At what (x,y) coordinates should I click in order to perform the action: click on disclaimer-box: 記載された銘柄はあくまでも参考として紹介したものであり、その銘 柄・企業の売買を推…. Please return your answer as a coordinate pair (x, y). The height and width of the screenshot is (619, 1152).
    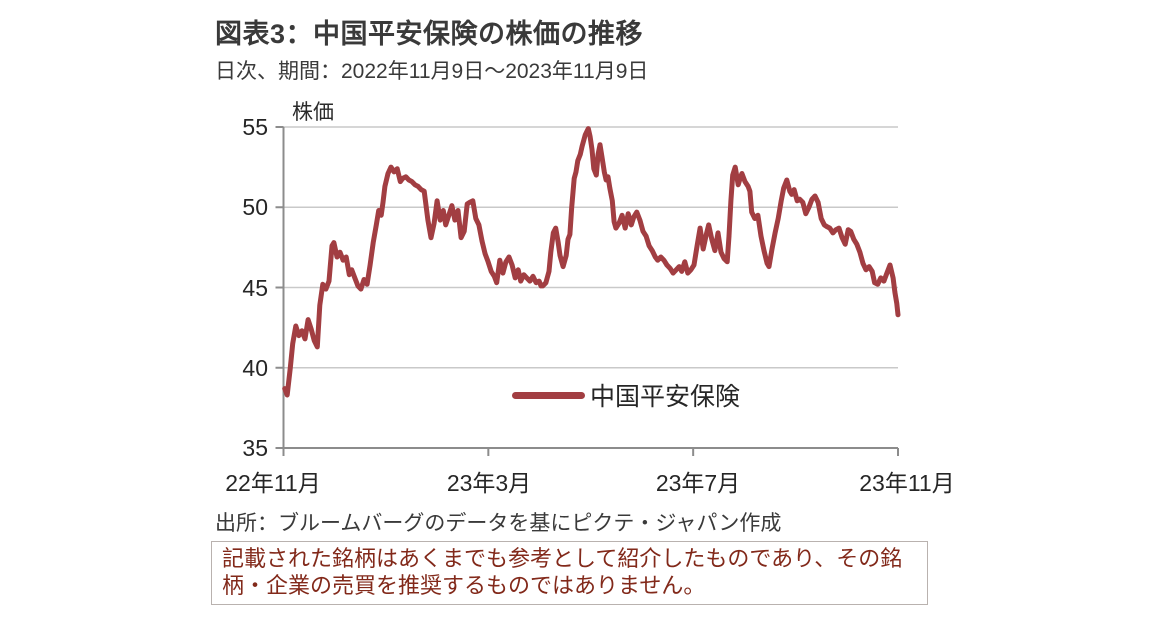
    Looking at the image, I should click on (569, 573).